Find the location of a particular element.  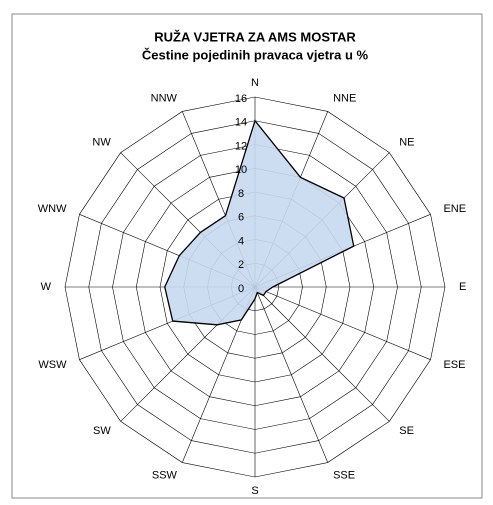

r-tick-label: 10 is located at coordinates (241, 170).